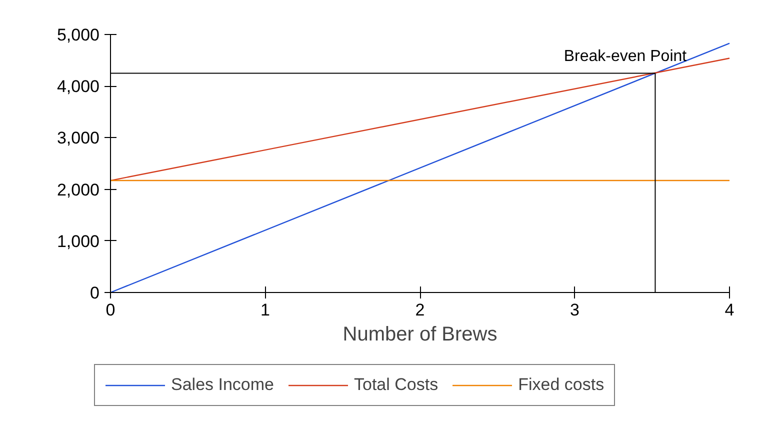 This screenshot has height=444, width=771. What do you see at coordinates (78, 241) in the screenshot?
I see `y-tick-label: 1,000` at bounding box center [78, 241].